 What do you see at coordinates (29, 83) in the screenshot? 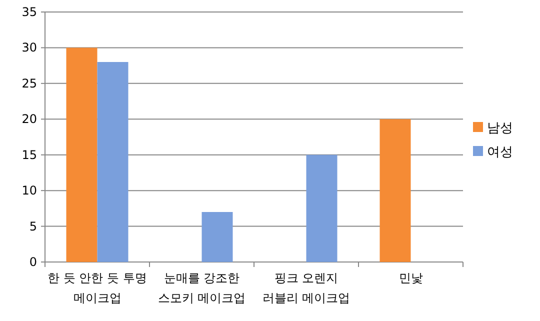
I see `y-tick-label: 25` at bounding box center [29, 83].